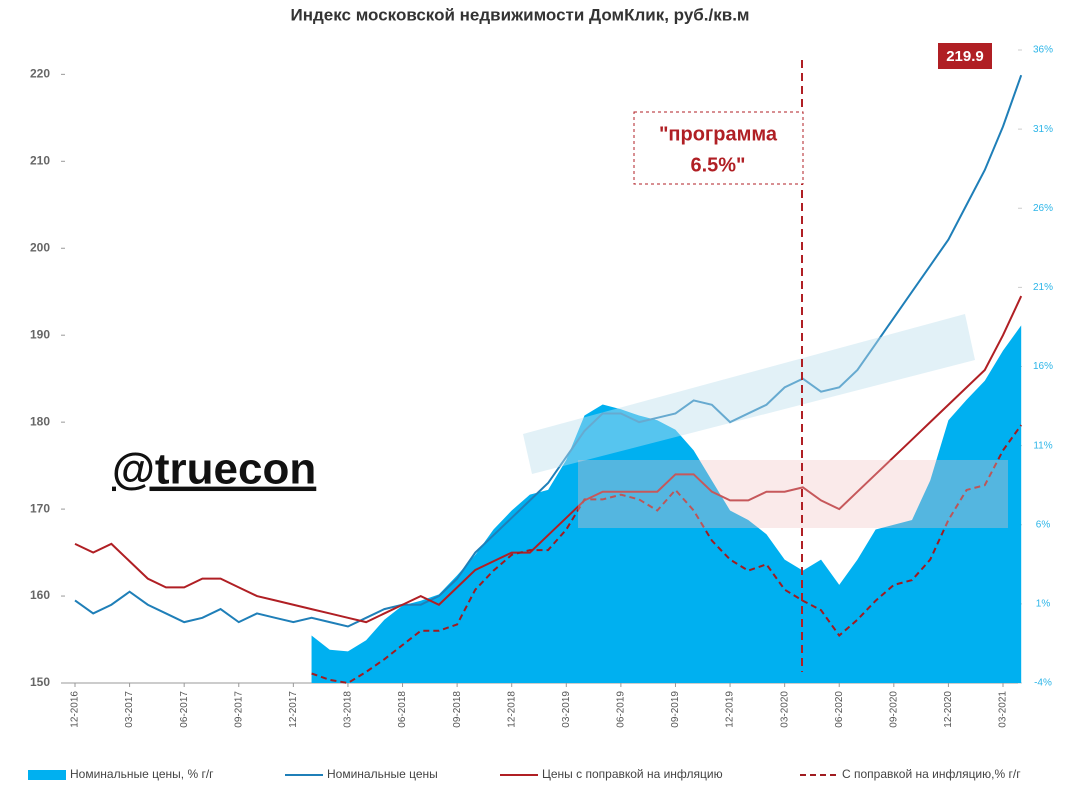  Describe the element at coordinates (675, 709) in the screenshot. I see `x-tick-label: 09-2019` at that location.